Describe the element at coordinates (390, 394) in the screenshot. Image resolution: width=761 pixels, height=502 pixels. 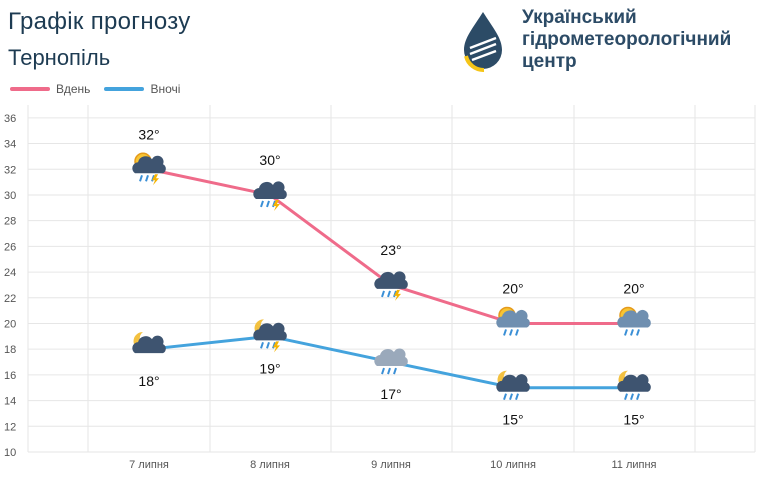
I see `night-temp-label: 17°` at that location.